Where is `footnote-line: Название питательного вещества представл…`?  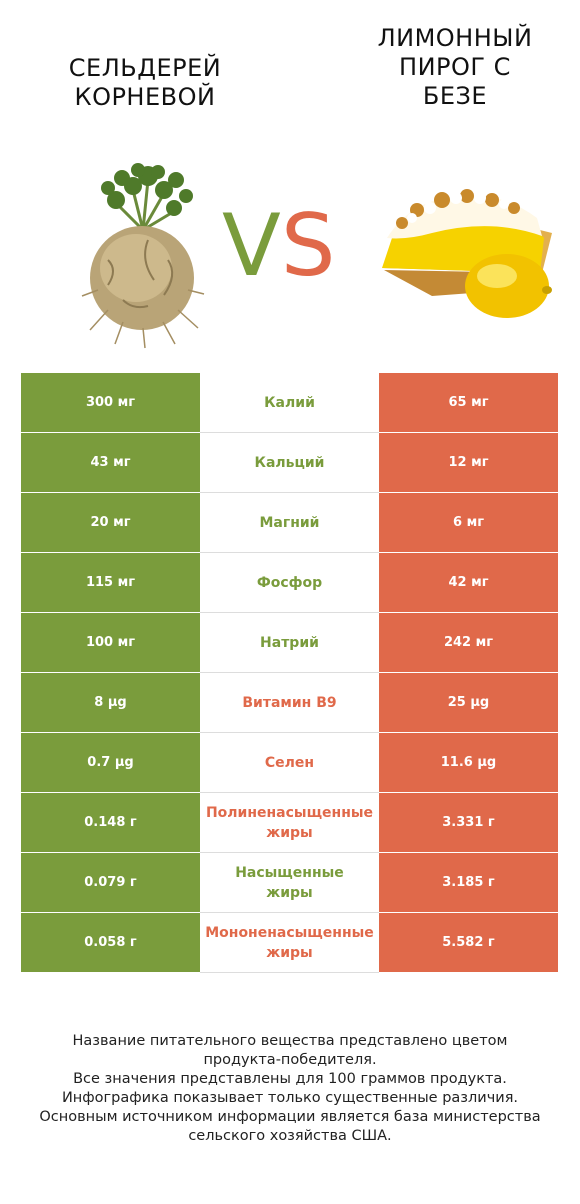
footnote-line: Название питательного вещества представл… is located at coordinates (290, 1041).